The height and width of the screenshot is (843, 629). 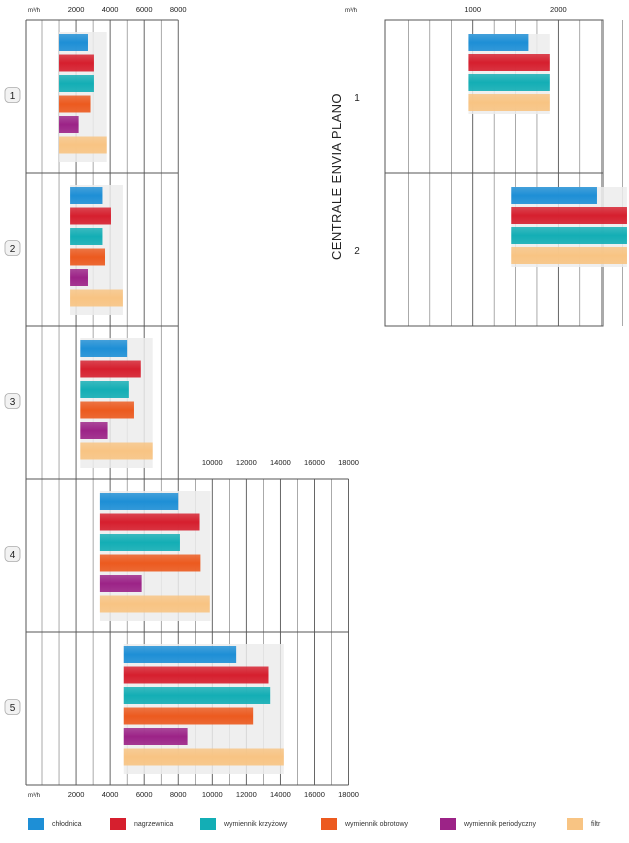 What do you see at coordinates (558, 9) in the screenshot?
I see `envia-tick-label: 2000` at bounding box center [558, 9].